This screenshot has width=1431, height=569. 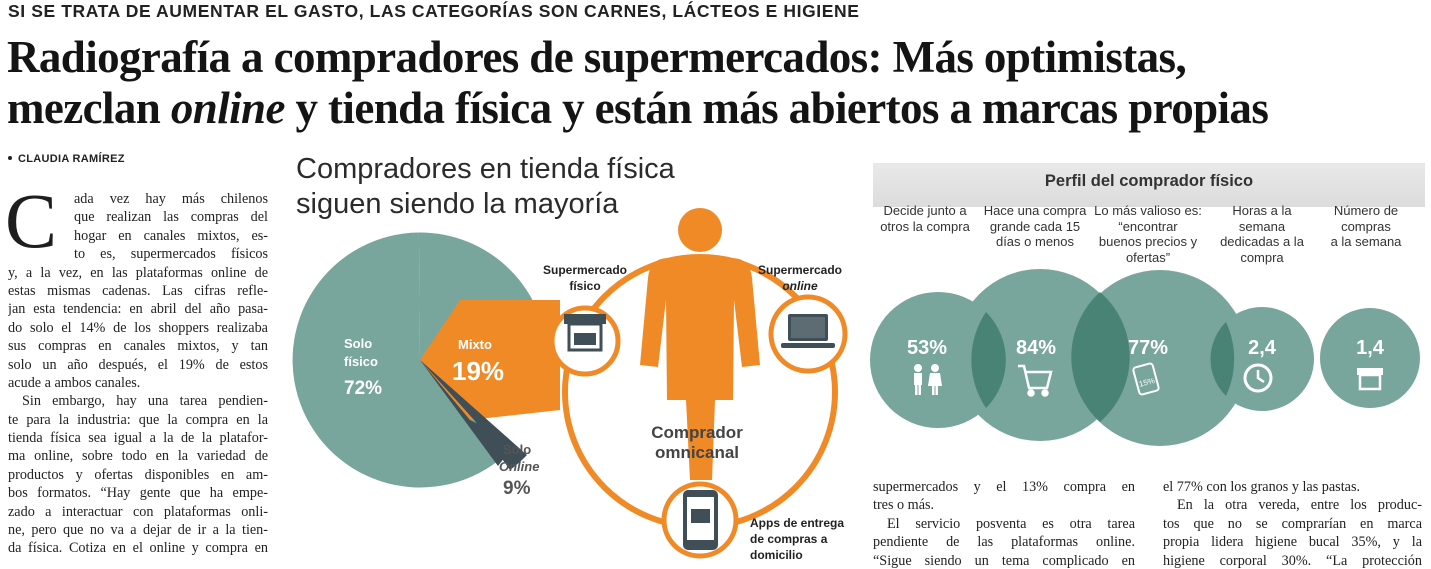 What do you see at coordinates (1262, 210) in the screenshot?
I see `perfil-header-line: Horas a la` at bounding box center [1262, 210].